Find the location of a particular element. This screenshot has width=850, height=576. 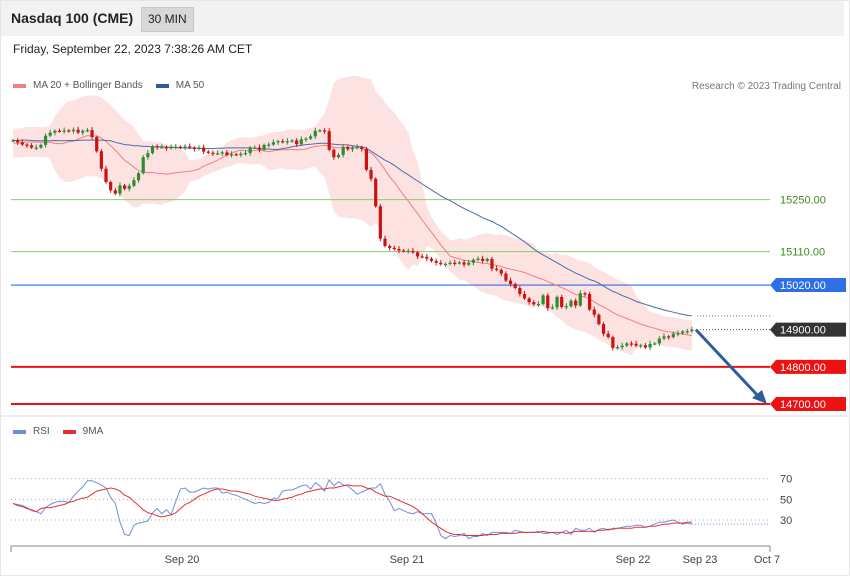

level-15110-label: 15110.00 is located at coordinates (802, 253).